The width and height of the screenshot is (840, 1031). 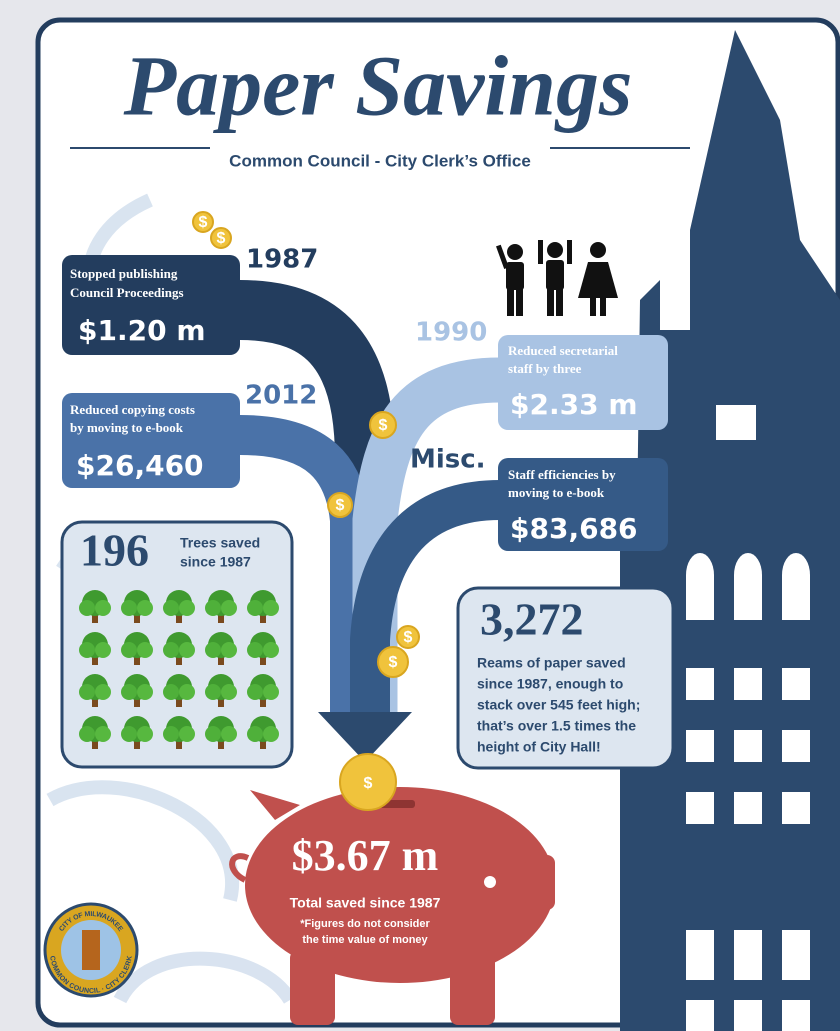 I want to click on saving-description: Stopped publishing, so click(x=124, y=273).